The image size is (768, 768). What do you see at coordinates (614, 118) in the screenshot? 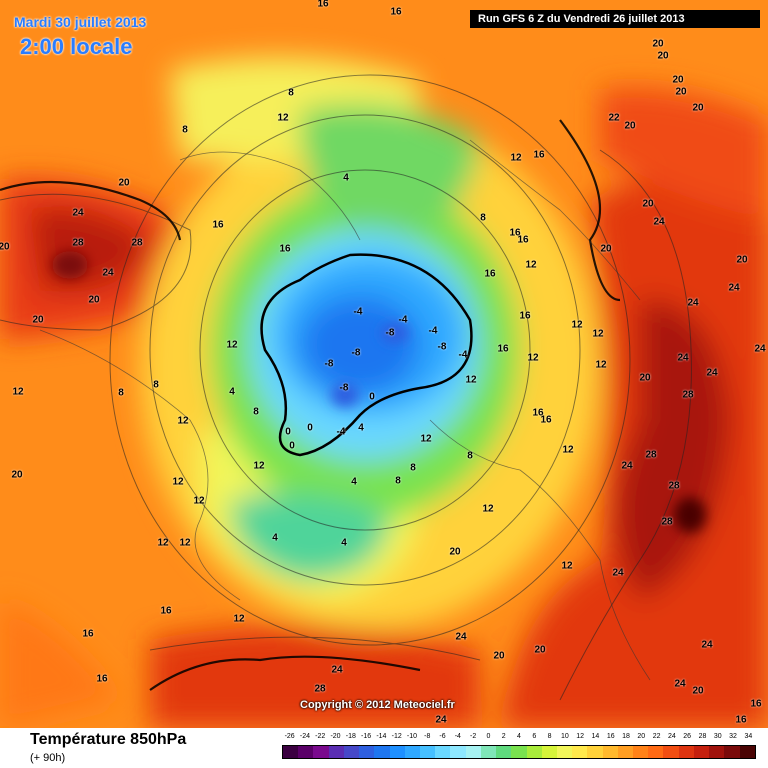
I see `contour-label: 22` at bounding box center [614, 118].